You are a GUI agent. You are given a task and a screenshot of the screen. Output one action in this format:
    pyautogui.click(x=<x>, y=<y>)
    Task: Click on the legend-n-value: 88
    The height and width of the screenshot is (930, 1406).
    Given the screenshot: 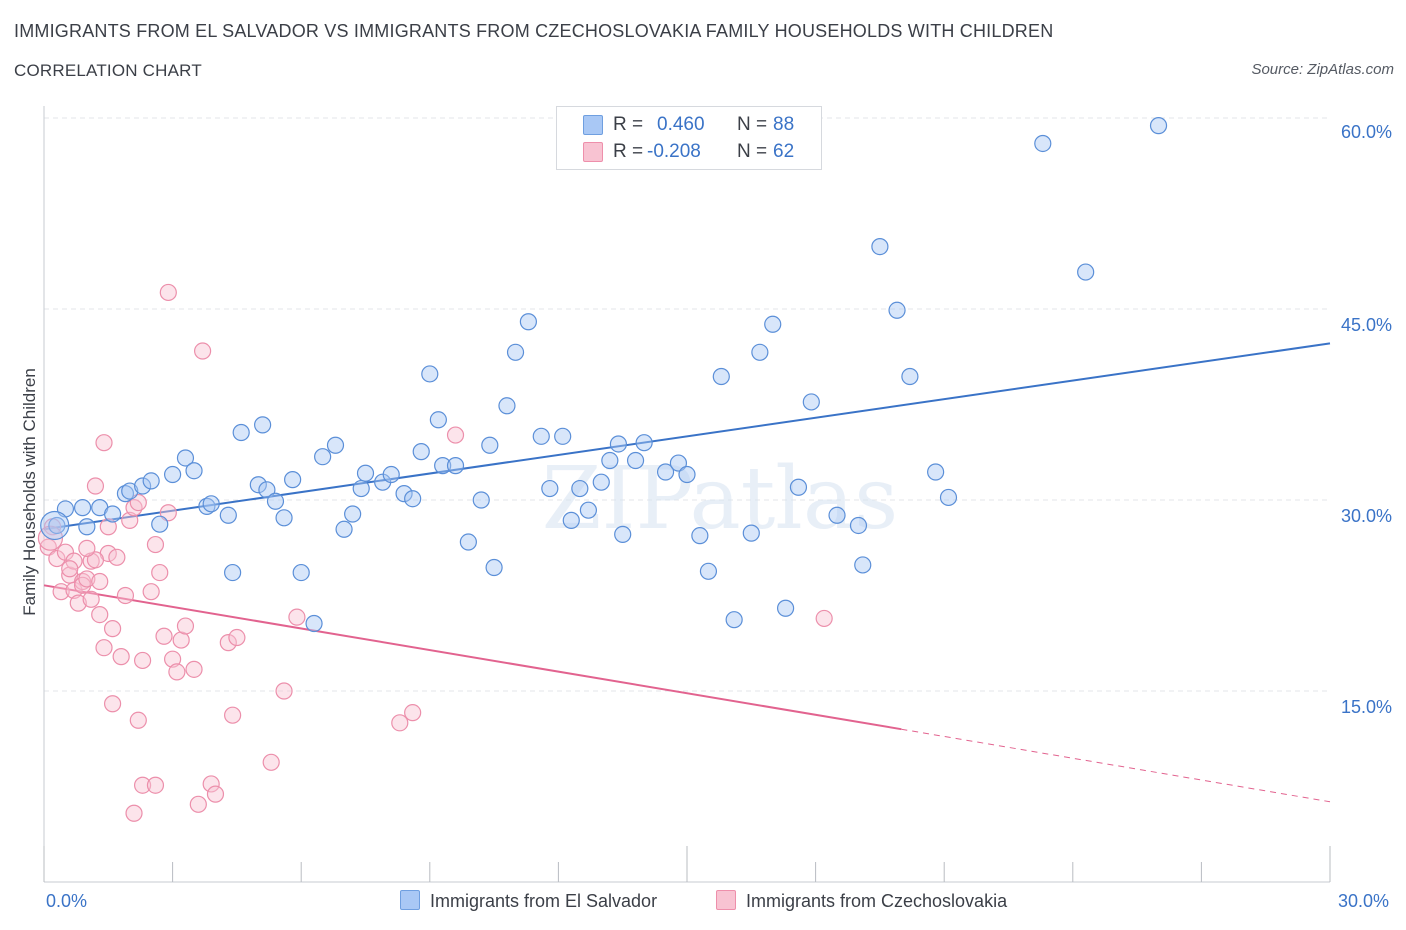 What is the action you would take?
    pyautogui.click(x=784, y=124)
    